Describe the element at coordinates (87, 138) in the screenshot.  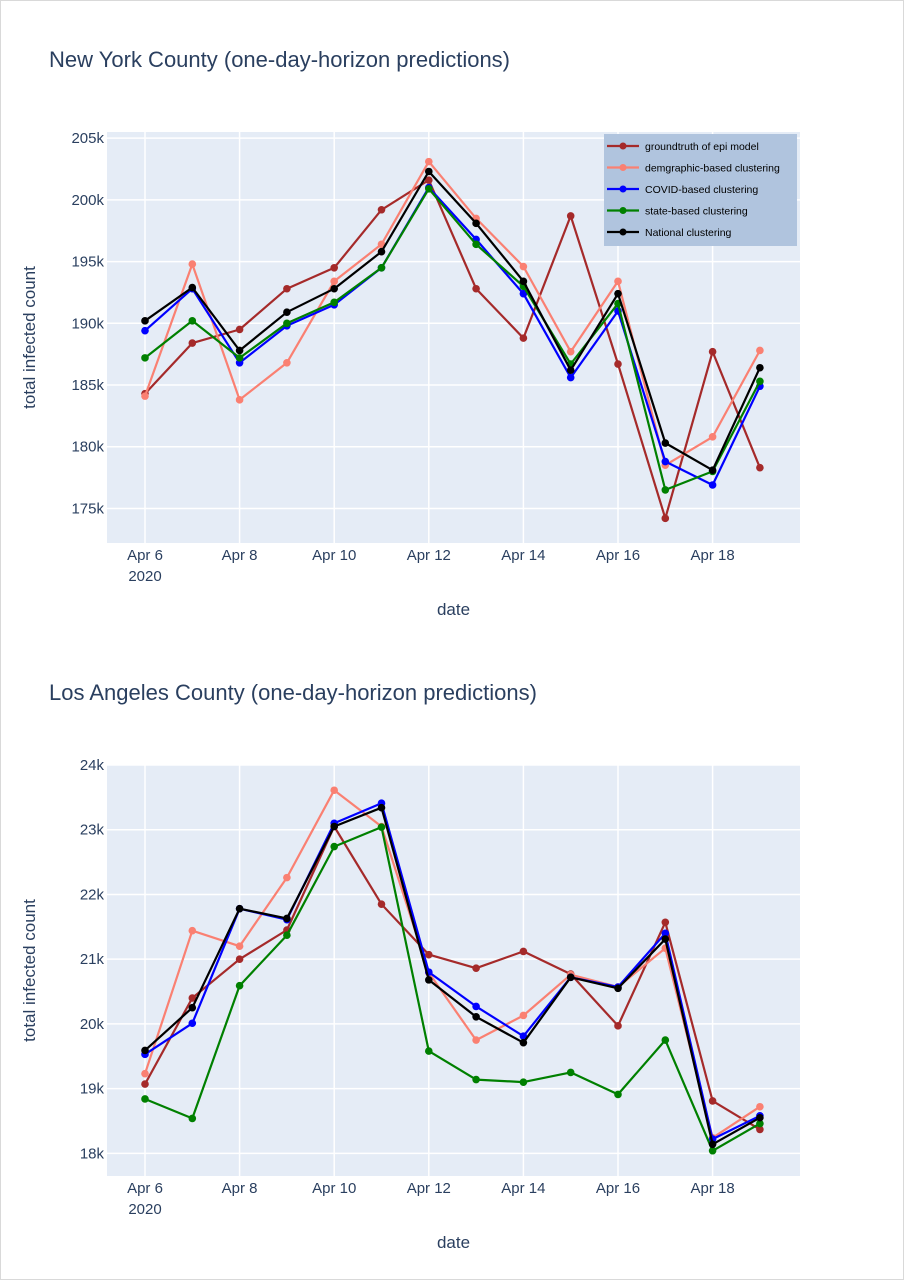
I see `y-tick-label: 205k` at that location.